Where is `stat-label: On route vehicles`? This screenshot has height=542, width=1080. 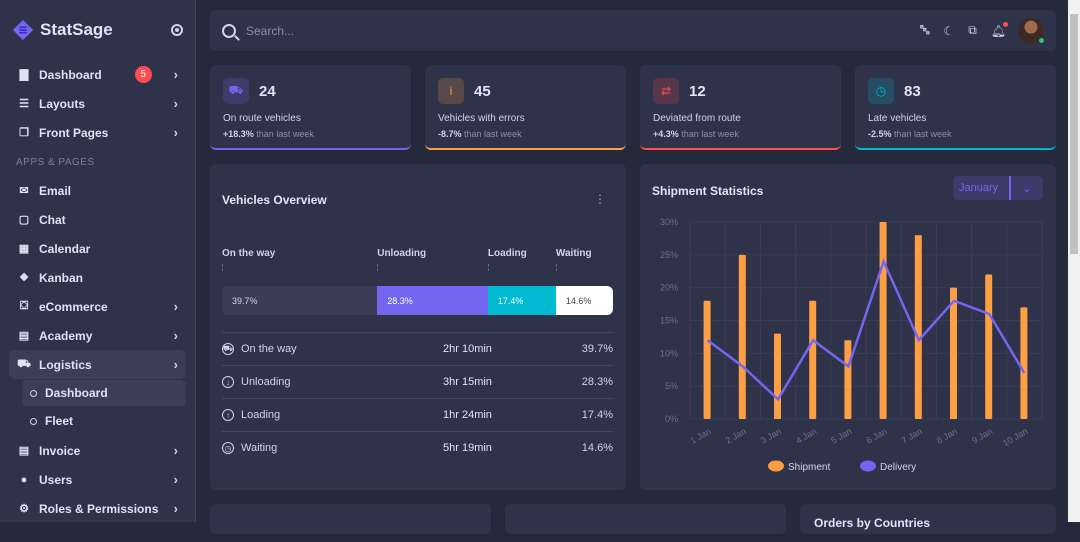
stat-label: On route vehicles is located at coordinates (262, 118).